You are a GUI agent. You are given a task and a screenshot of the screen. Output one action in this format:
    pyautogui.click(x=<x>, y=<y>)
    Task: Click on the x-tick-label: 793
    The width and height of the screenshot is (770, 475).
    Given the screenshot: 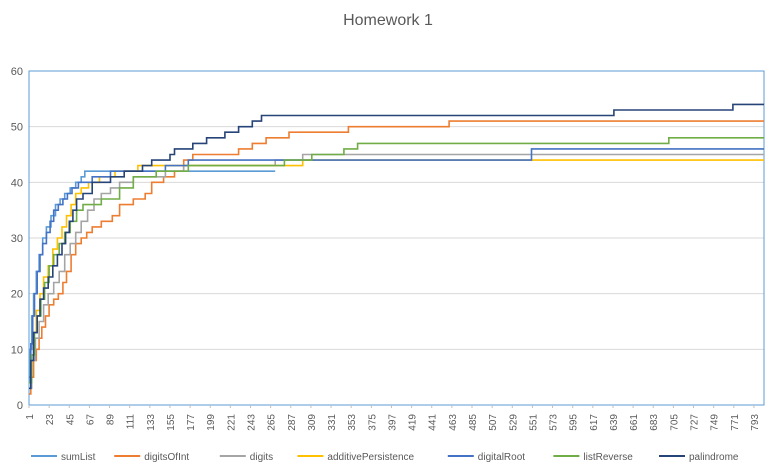 What is the action you would take?
    pyautogui.click(x=755, y=422)
    